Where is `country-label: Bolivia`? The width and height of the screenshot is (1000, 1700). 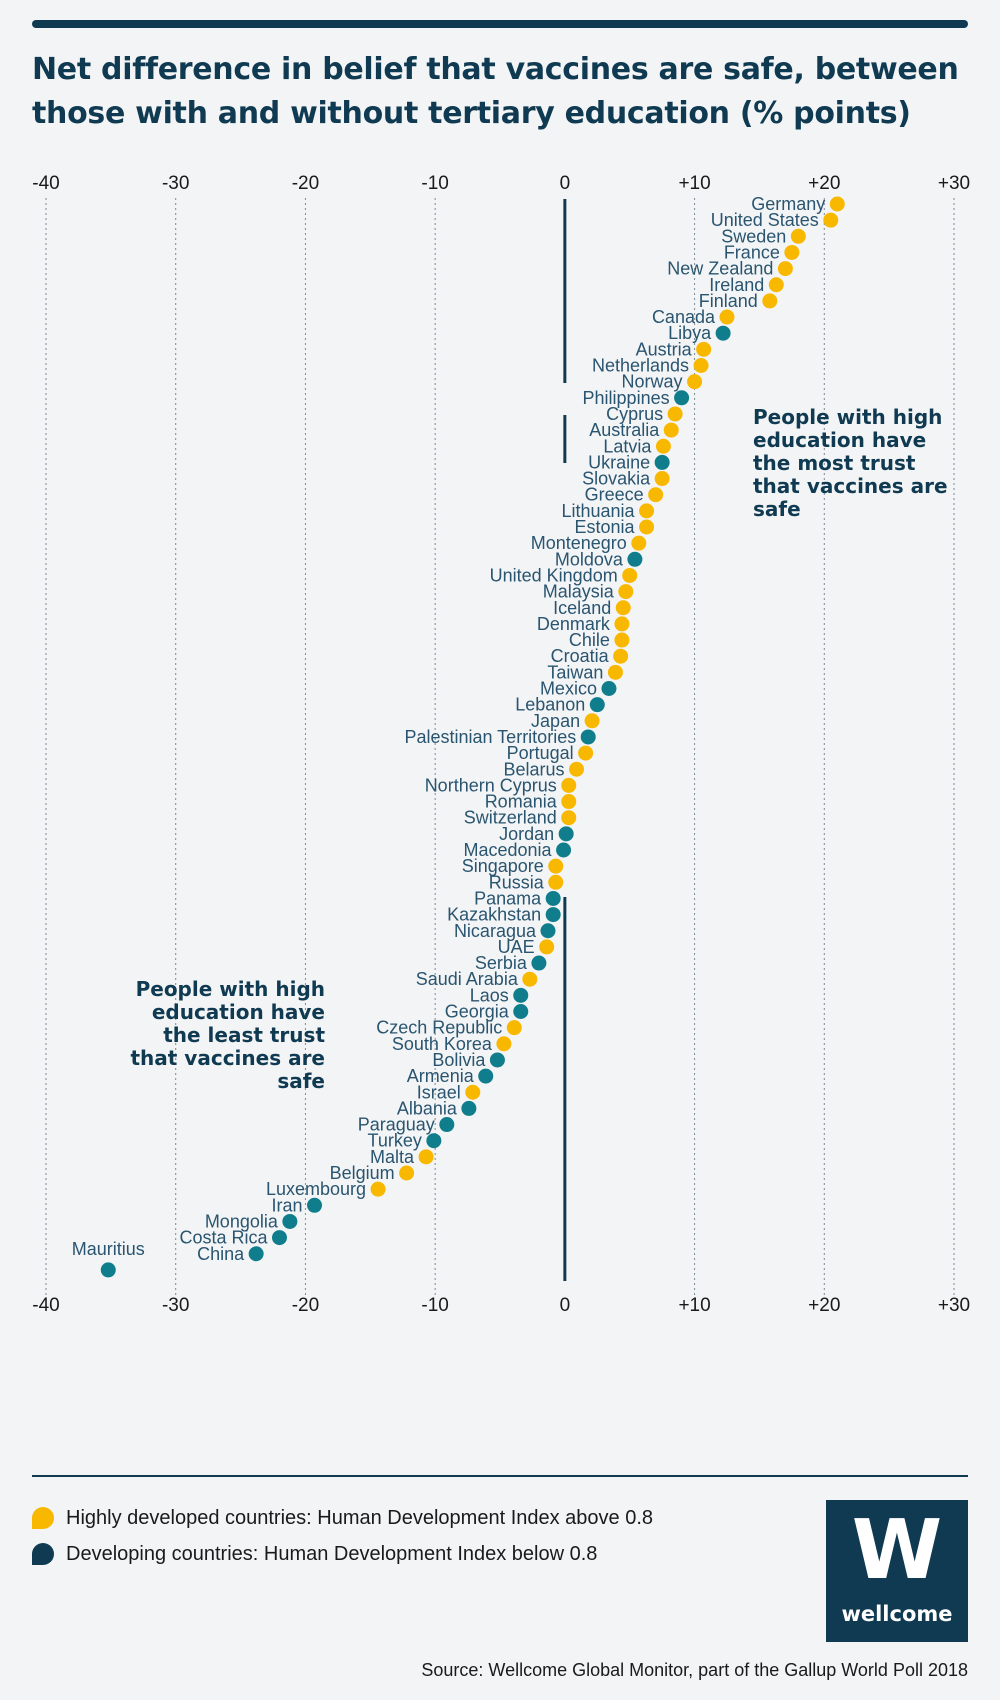
country-label: Bolivia is located at coordinates (459, 1060).